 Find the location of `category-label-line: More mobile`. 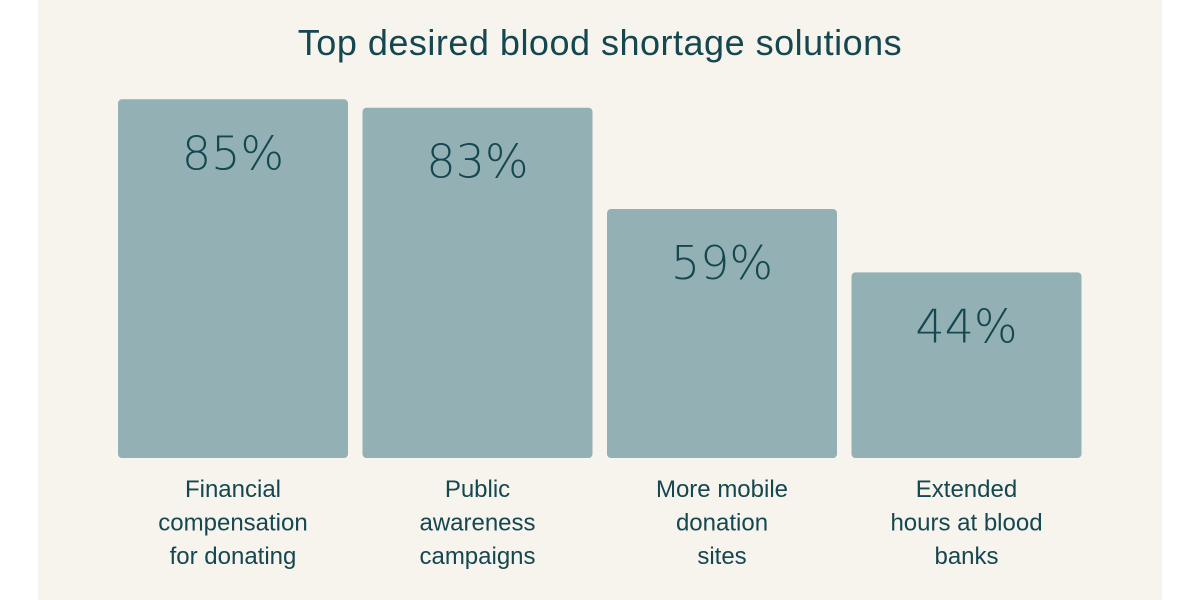

category-label-line: More mobile is located at coordinates (722, 489).